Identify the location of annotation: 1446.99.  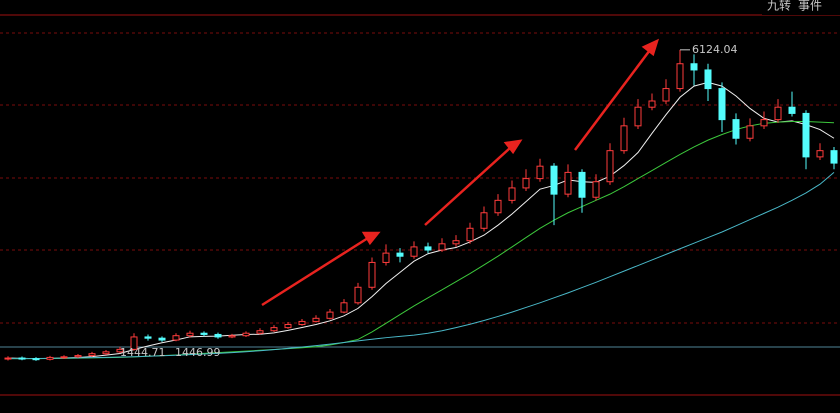
(198, 352).